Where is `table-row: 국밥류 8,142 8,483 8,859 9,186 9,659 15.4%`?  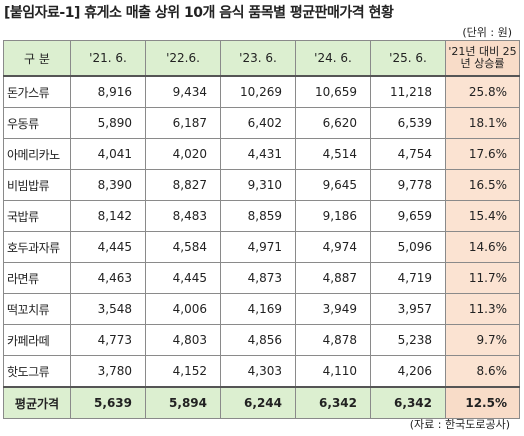
table-row: 국밥류 8,142 8,483 8,859 9,186 9,659 15.4% is located at coordinates (261, 216).